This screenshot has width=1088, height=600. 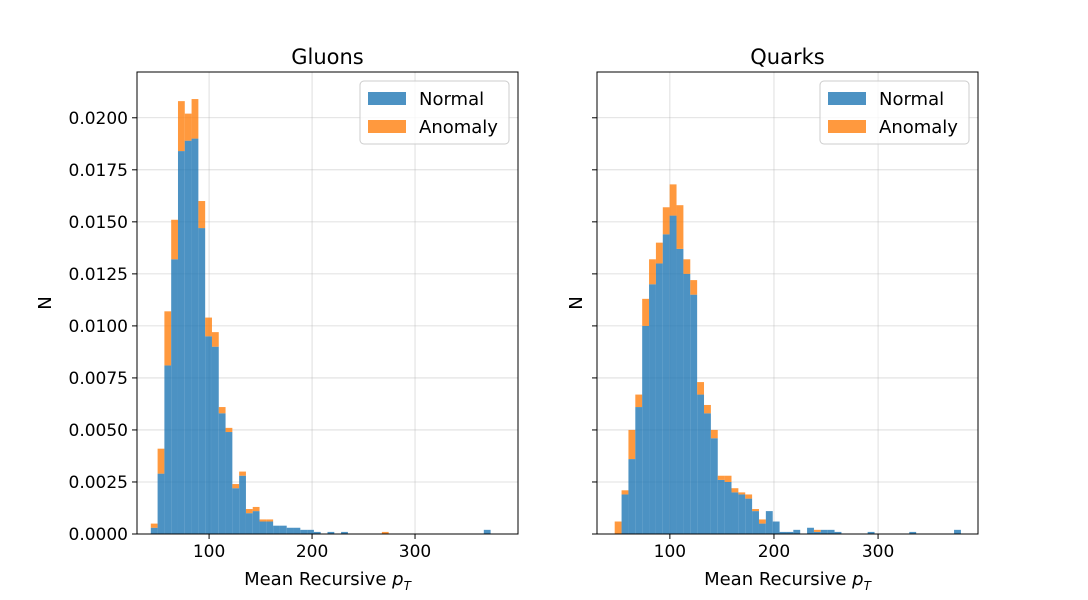 What do you see at coordinates (911, 99) in the screenshot?
I see `legend-label: Normal` at bounding box center [911, 99].